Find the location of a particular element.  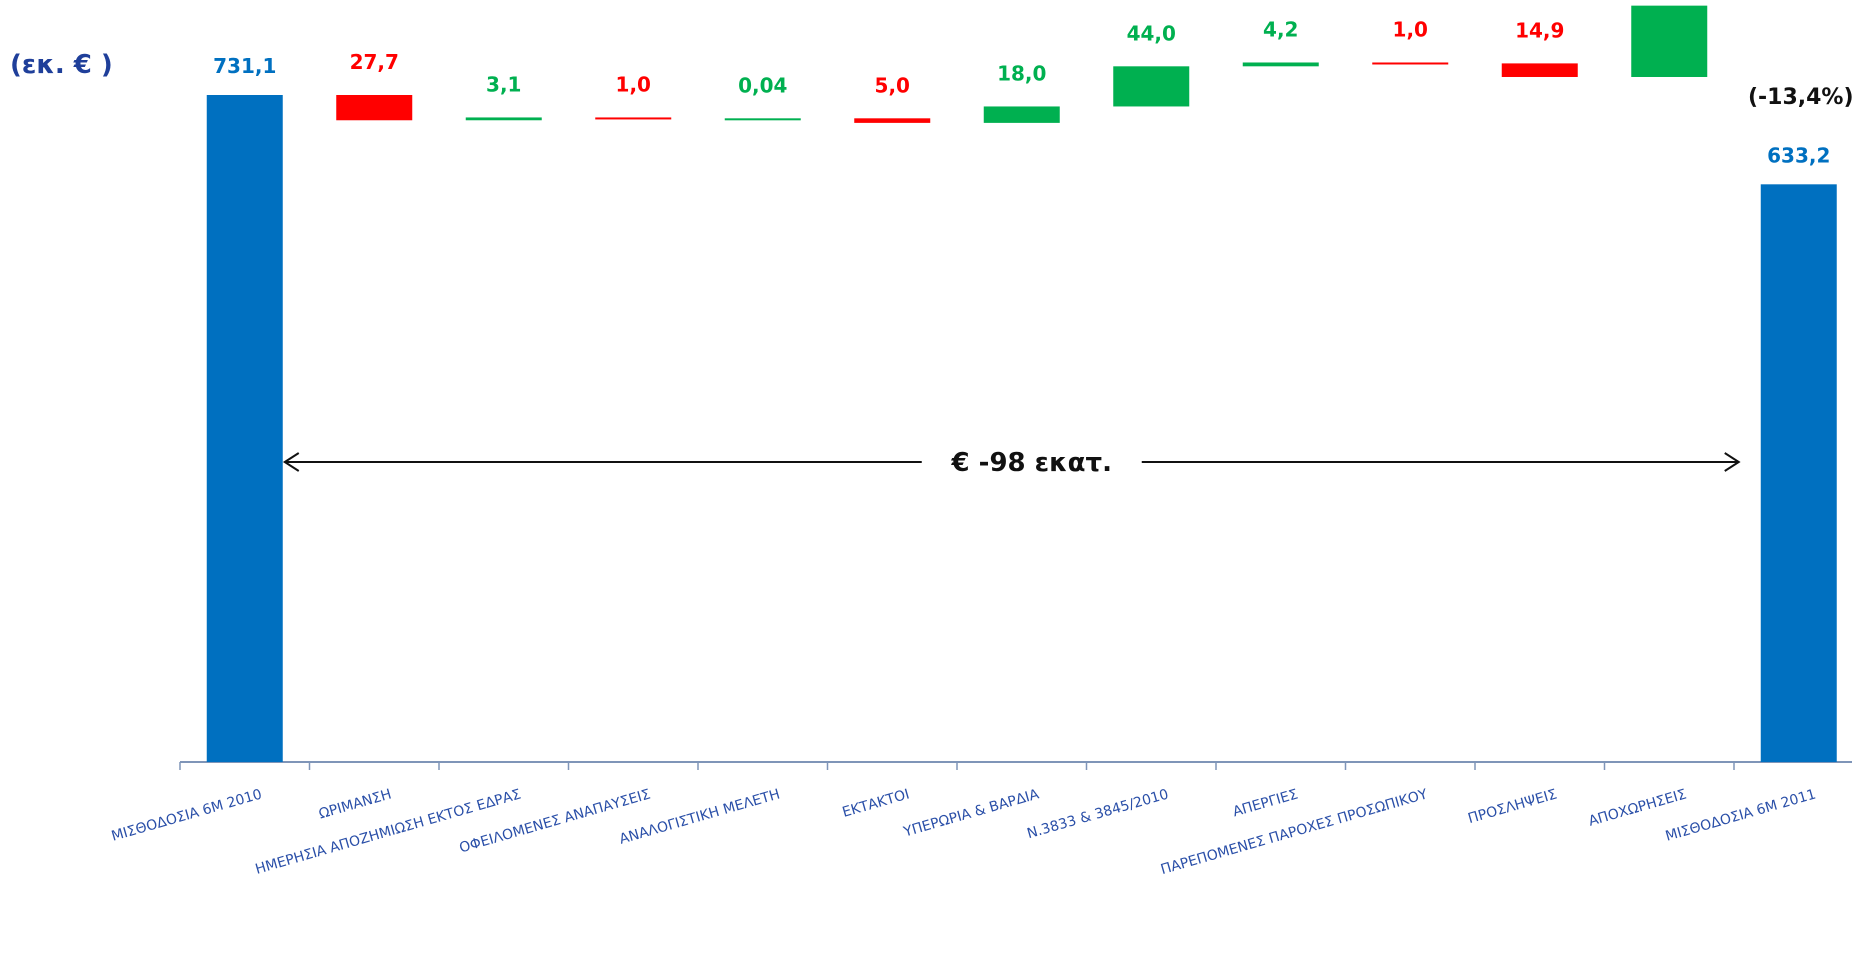

data-label-9: 1,0 is located at coordinates (1410, 29).